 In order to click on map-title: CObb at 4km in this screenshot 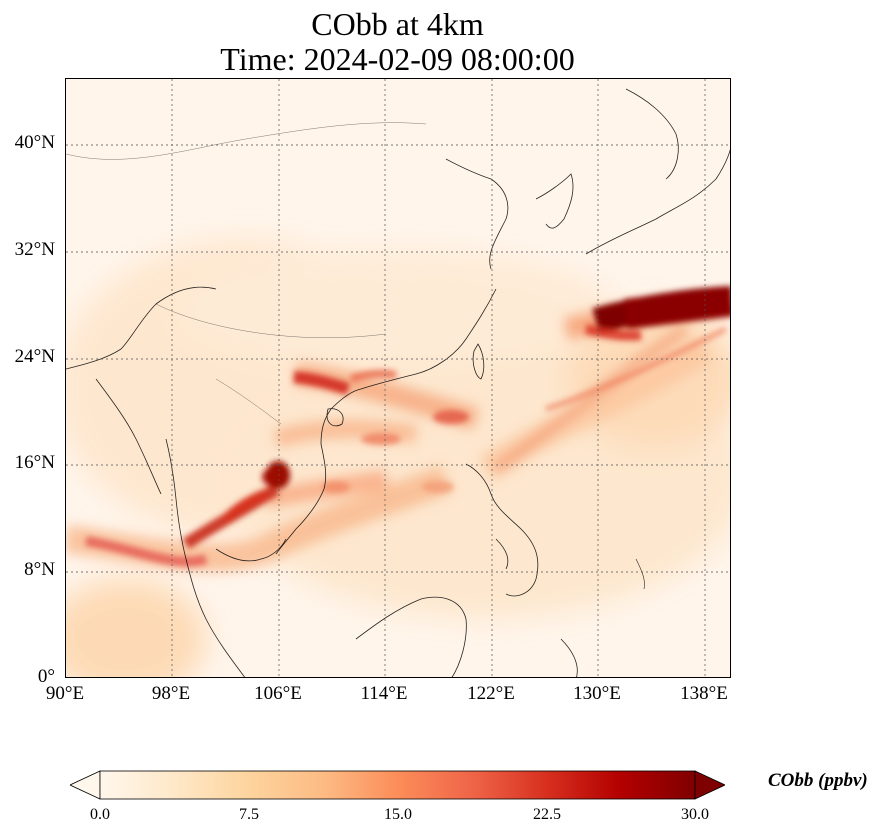, I will do `click(397, 24)`.